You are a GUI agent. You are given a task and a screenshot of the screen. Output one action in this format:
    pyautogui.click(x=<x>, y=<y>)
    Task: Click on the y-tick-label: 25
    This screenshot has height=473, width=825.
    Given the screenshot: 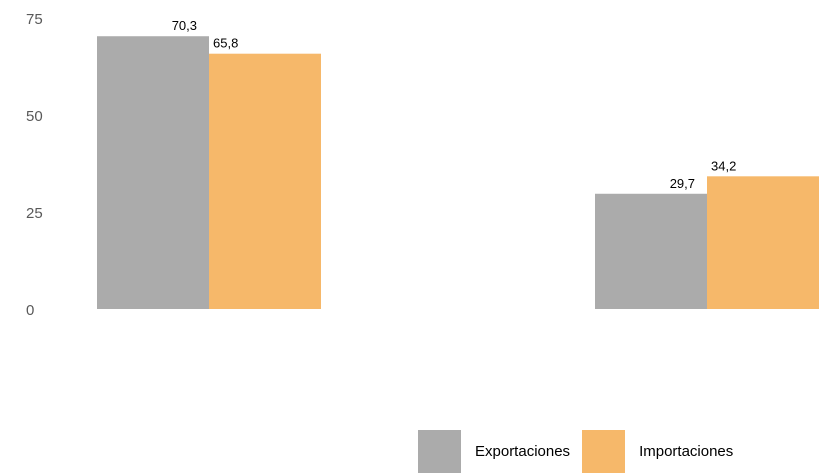 What is the action you would take?
    pyautogui.click(x=34, y=213)
    